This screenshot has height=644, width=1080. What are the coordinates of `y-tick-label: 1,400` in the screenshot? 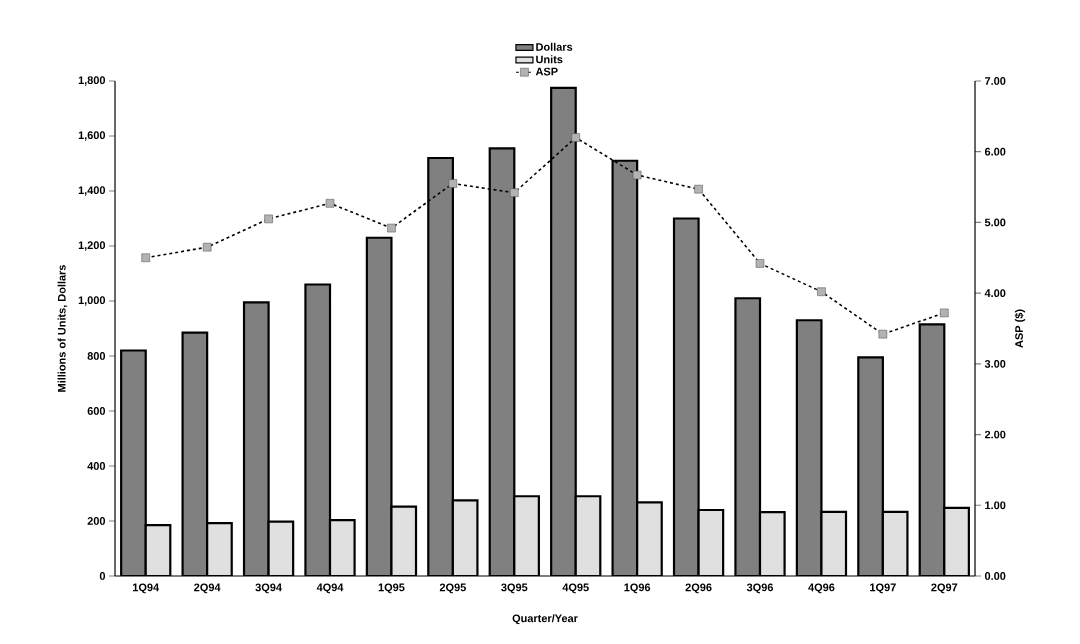 It's located at (92, 191).